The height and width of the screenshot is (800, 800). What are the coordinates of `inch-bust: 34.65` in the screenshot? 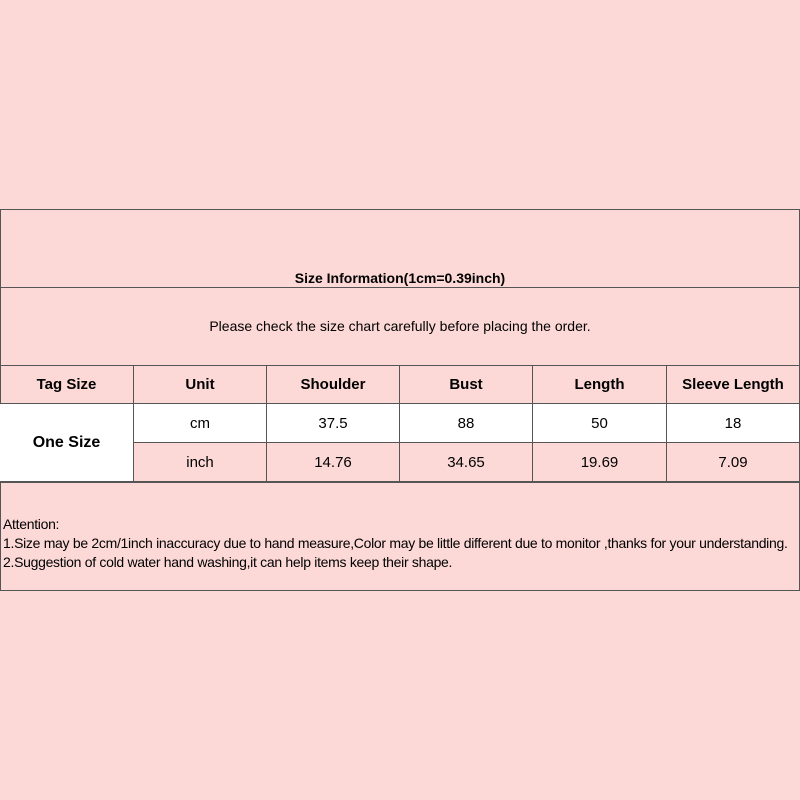 It's located at (466, 462).